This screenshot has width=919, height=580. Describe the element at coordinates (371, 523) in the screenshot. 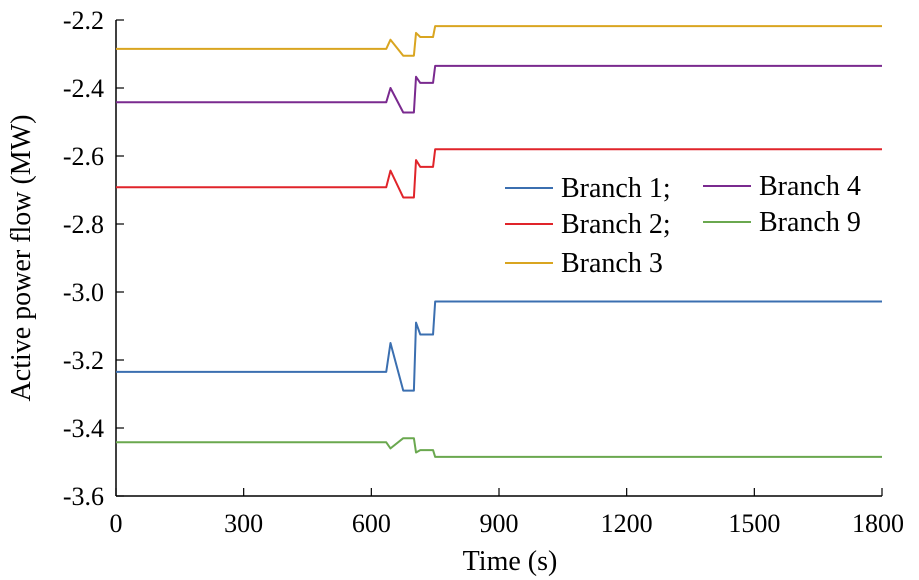

I see `x-tick-label: 600` at that location.